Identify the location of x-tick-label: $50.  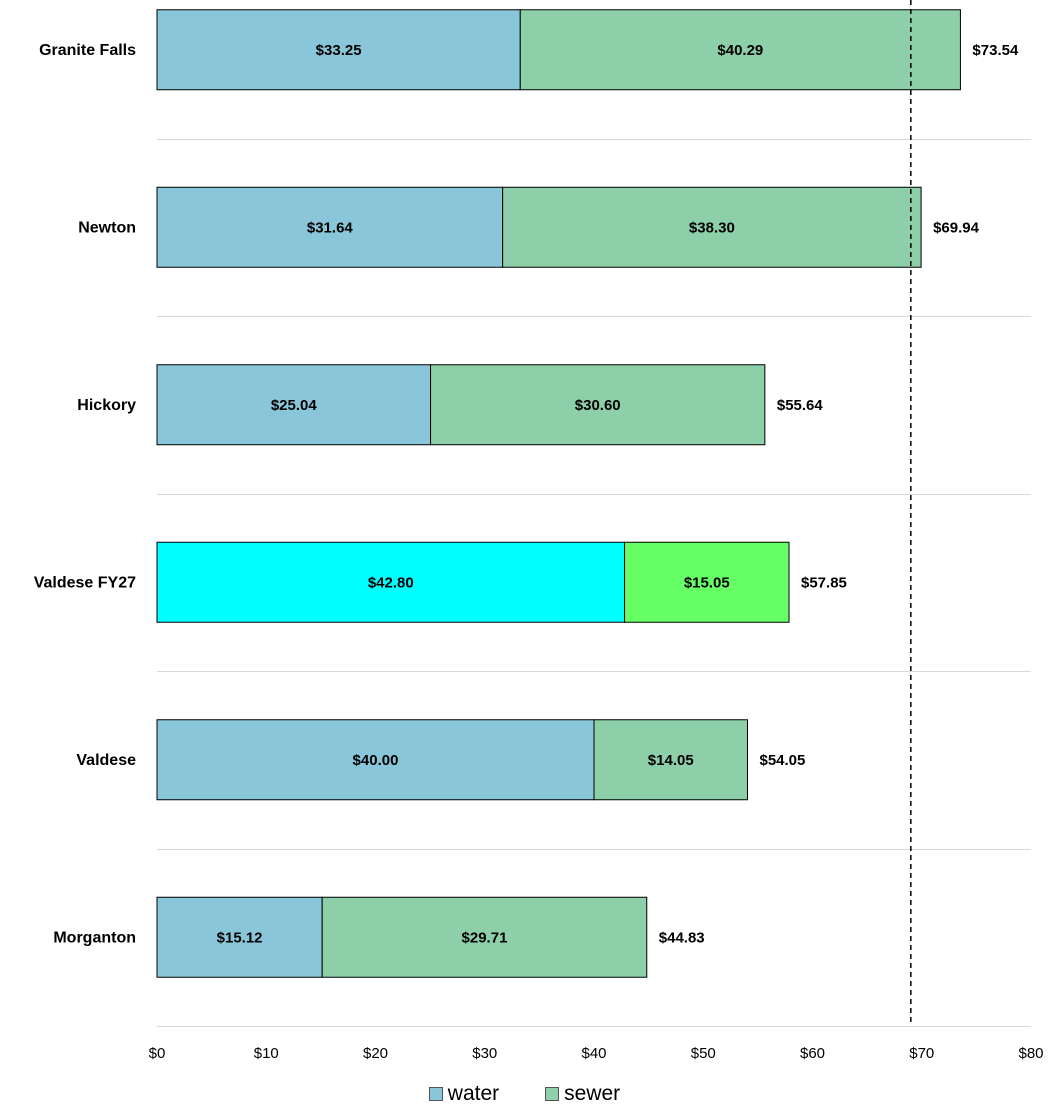
(703, 1053).